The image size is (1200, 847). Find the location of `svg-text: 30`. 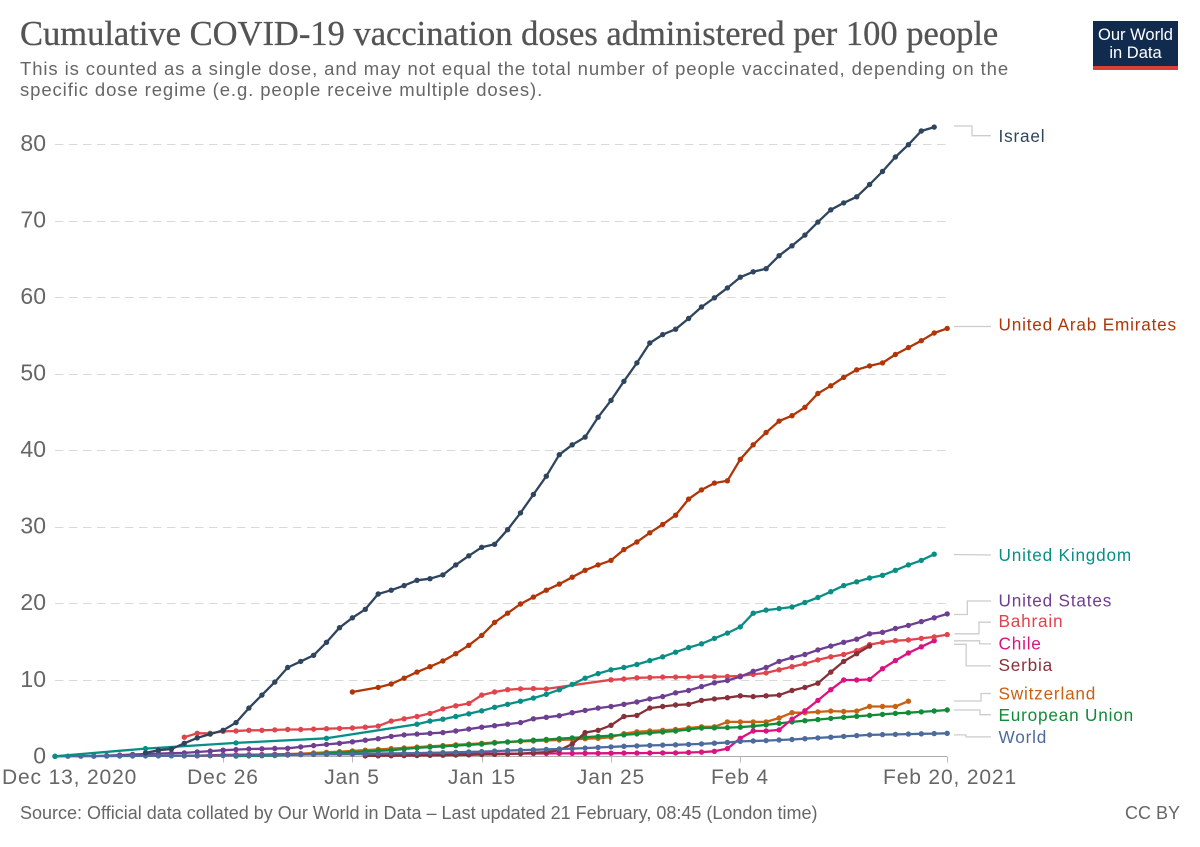

svg-text: 30 is located at coordinates (33, 526).